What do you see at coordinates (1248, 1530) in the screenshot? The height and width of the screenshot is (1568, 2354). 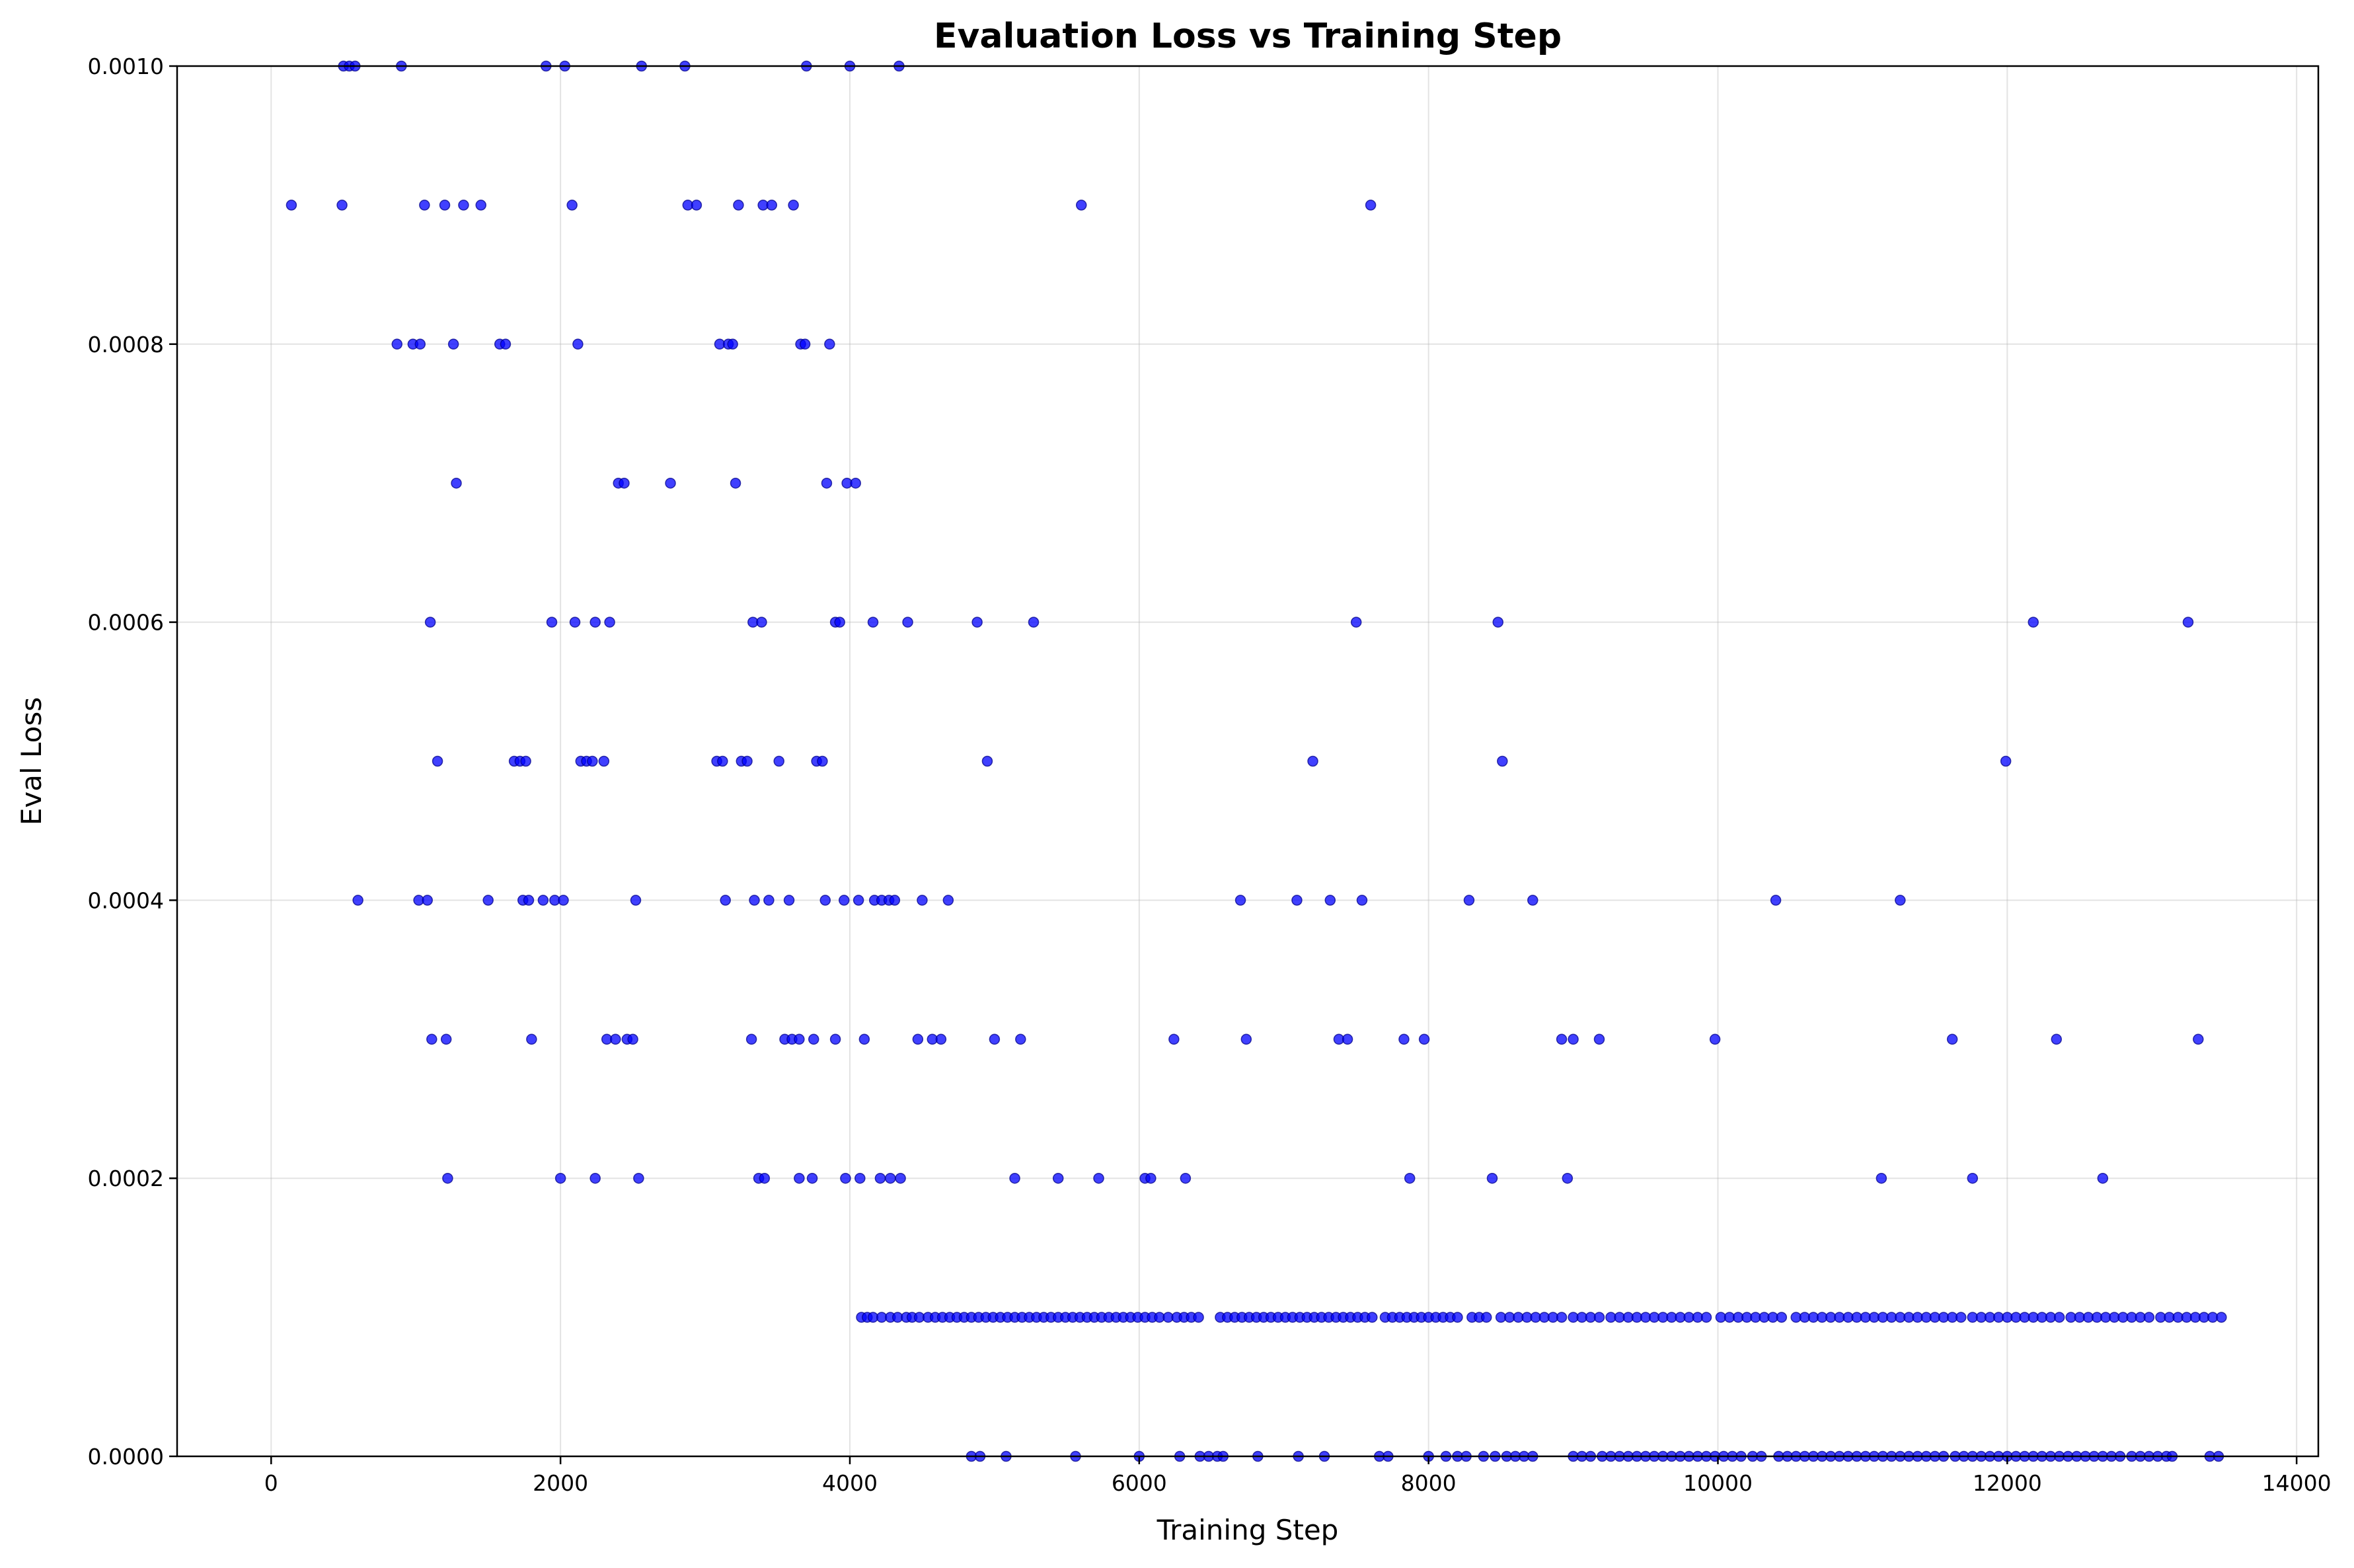 I see `x-axis-label: Training Step` at bounding box center [1248, 1530].